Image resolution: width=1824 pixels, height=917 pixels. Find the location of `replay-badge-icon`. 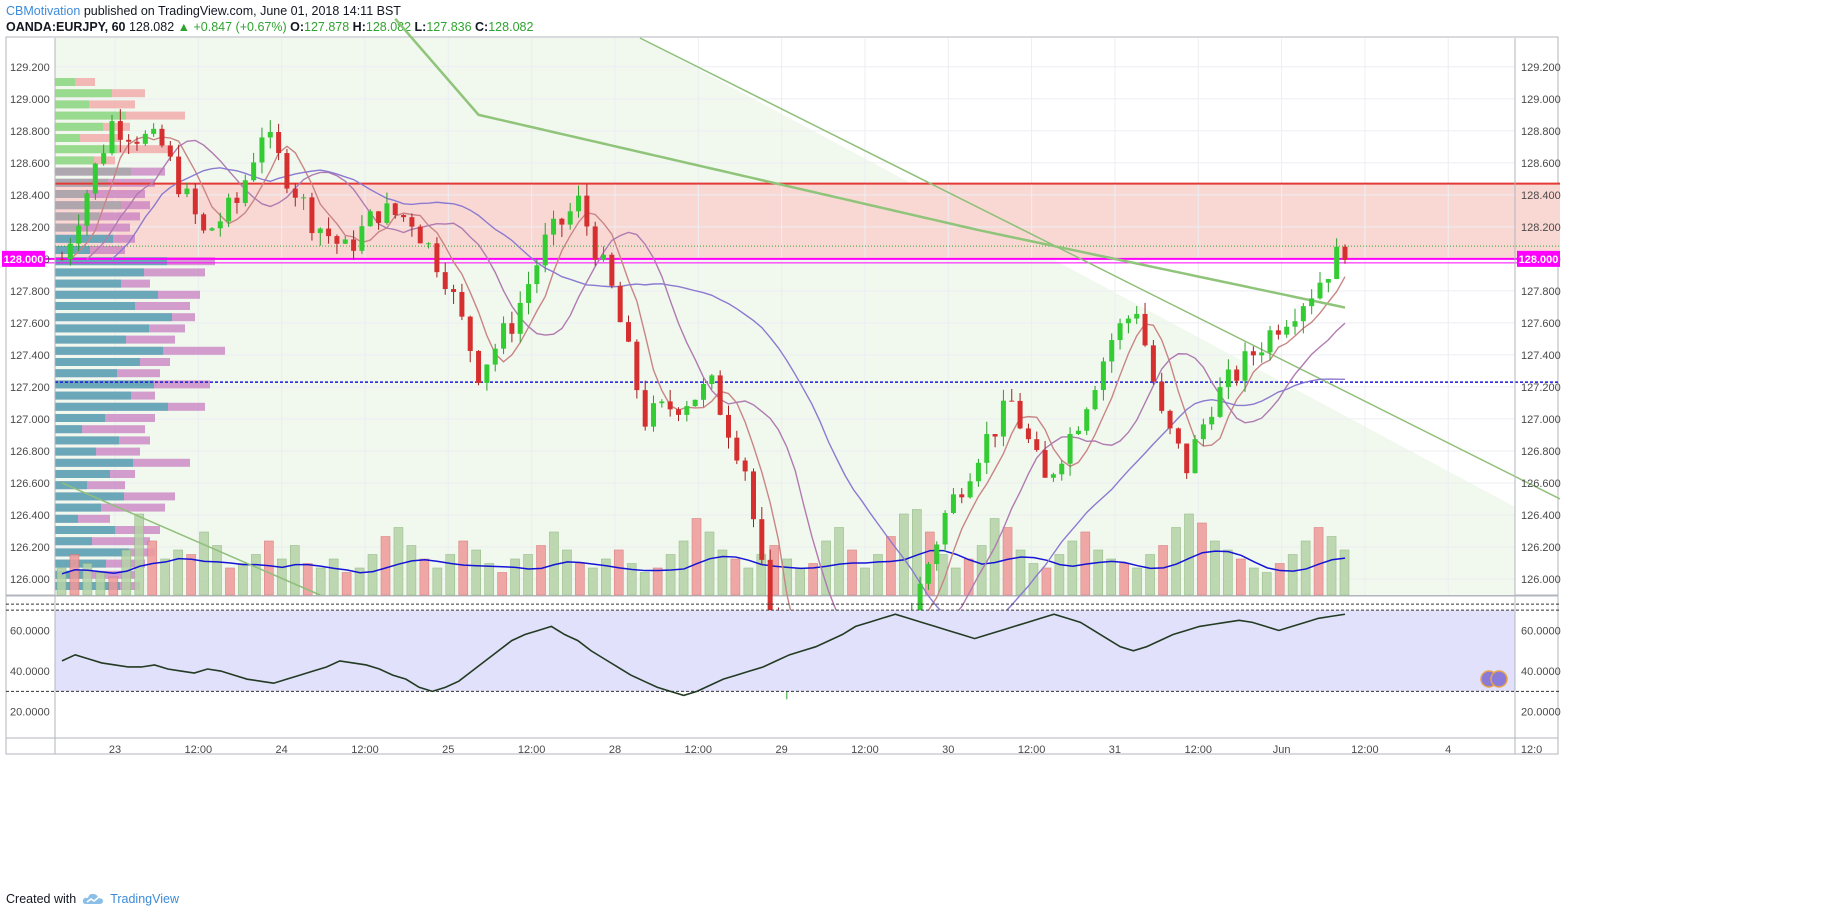

replay-badge-icon is located at coordinates (1494, 679).